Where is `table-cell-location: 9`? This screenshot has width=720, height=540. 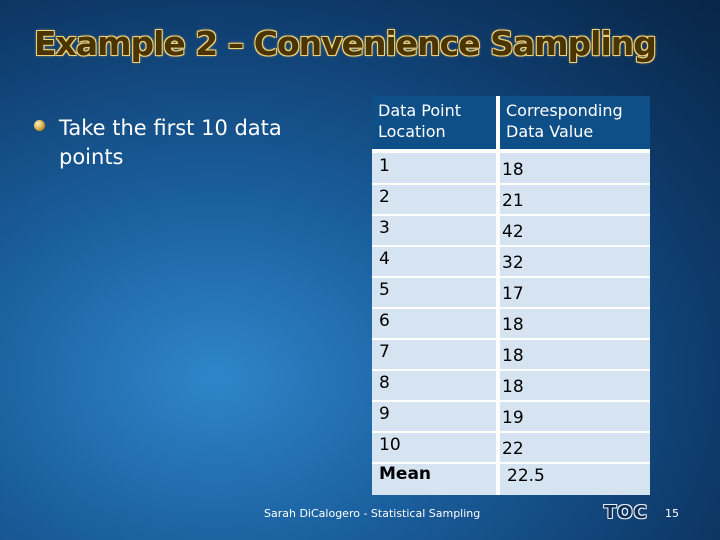
table-cell-location: 9 is located at coordinates (384, 414).